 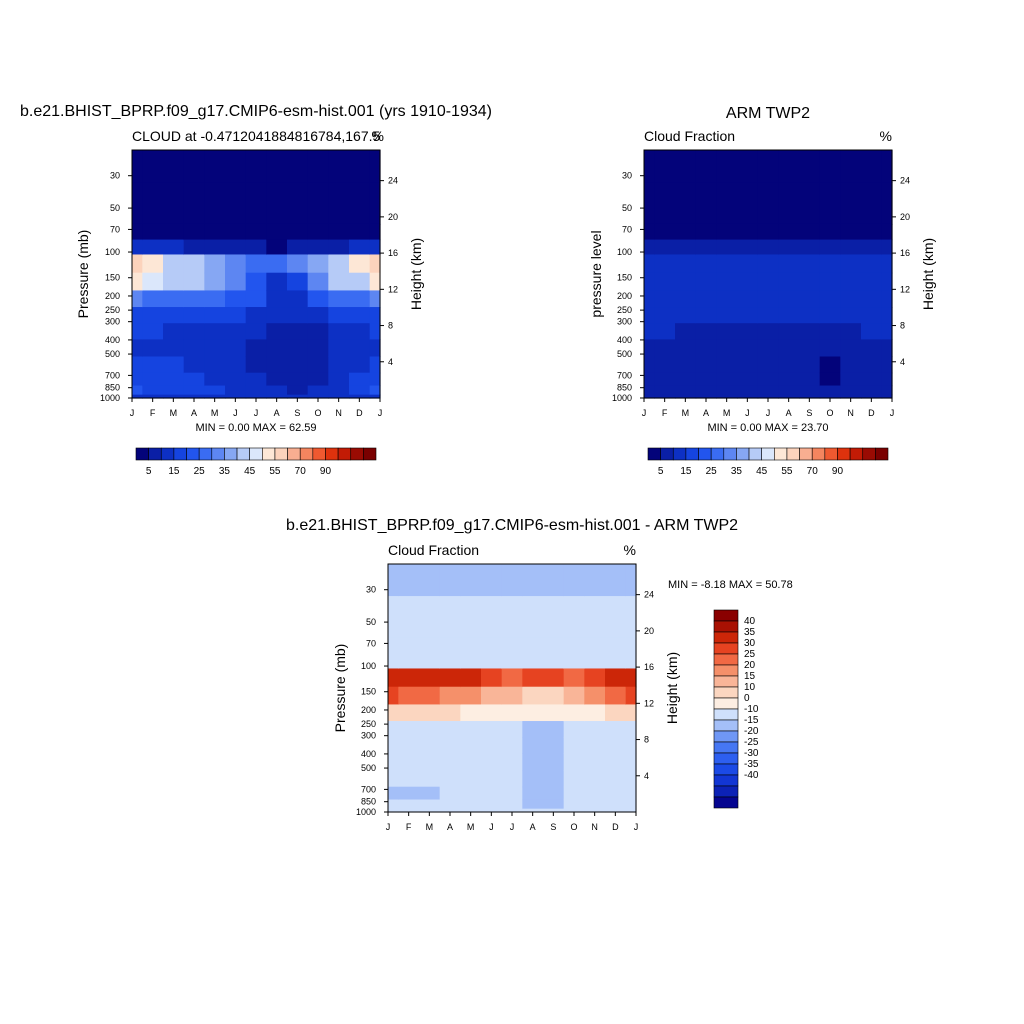 What do you see at coordinates (902, 326) in the screenshot?
I see `obs-htick-label: 8` at bounding box center [902, 326].